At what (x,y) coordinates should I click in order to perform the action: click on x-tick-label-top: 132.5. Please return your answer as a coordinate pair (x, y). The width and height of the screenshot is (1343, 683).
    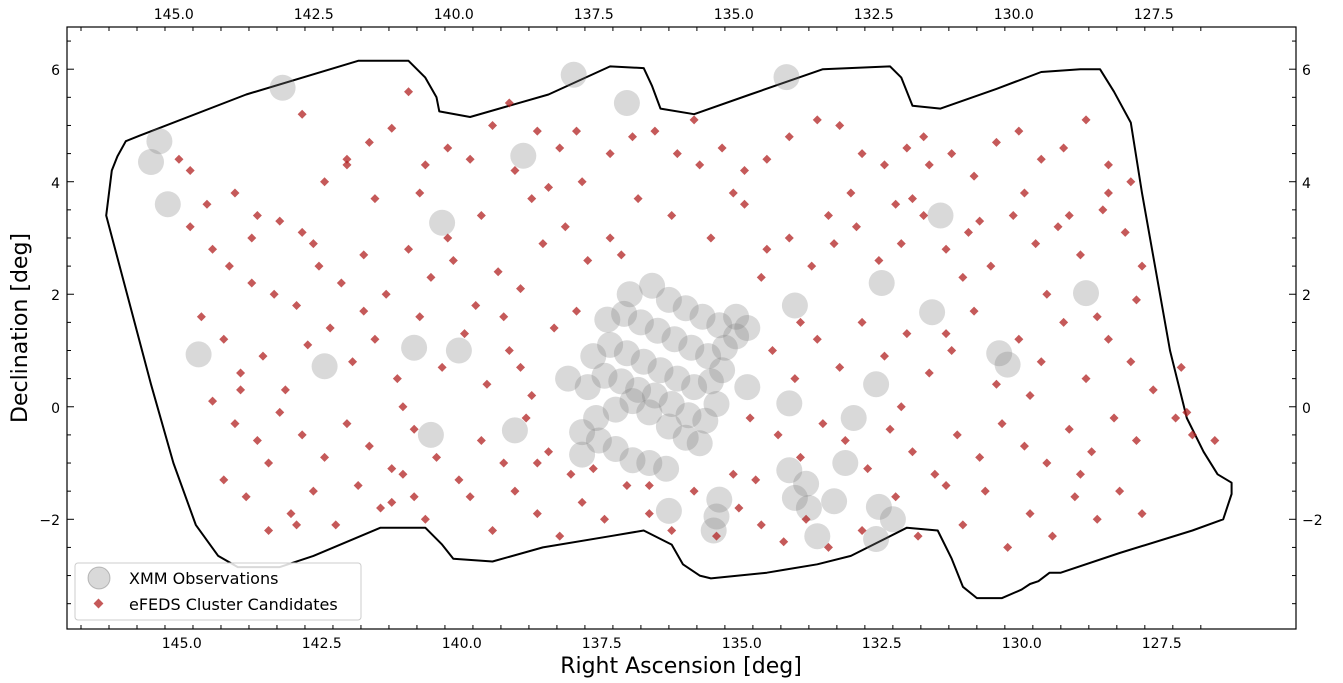
    Looking at the image, I should click on (874, 15).